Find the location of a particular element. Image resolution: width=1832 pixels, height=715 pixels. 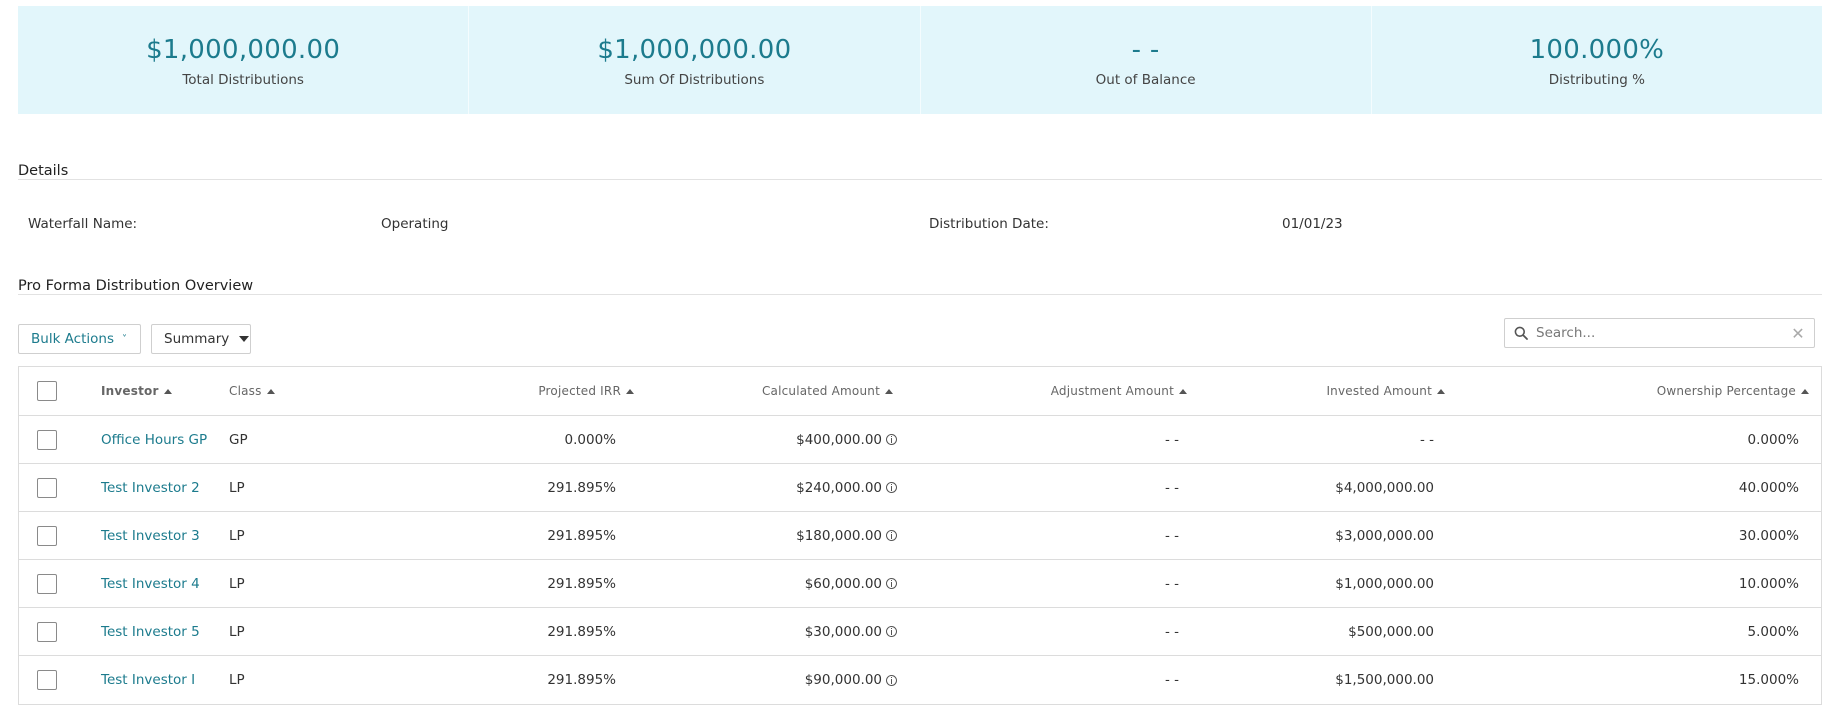

column-header-ownership-percentage: Ownership Percentage is located at coordinates (1733, 391).